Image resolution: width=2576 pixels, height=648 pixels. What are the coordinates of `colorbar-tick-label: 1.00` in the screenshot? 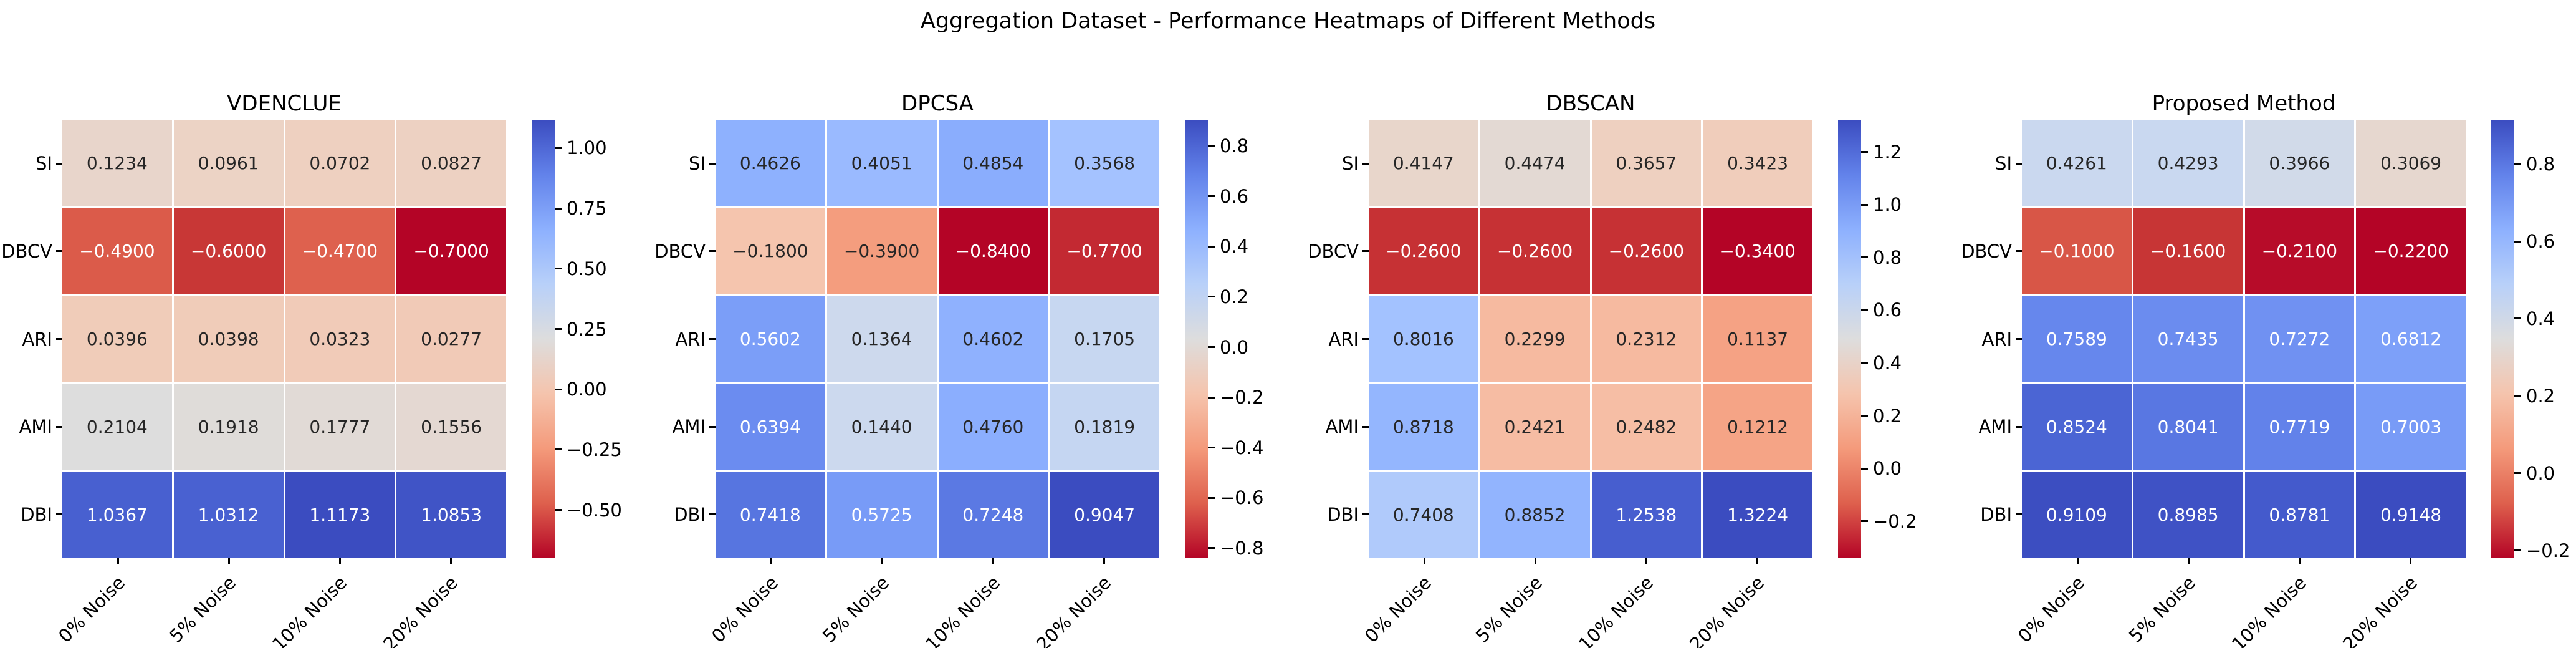 It's located at (587, 148).